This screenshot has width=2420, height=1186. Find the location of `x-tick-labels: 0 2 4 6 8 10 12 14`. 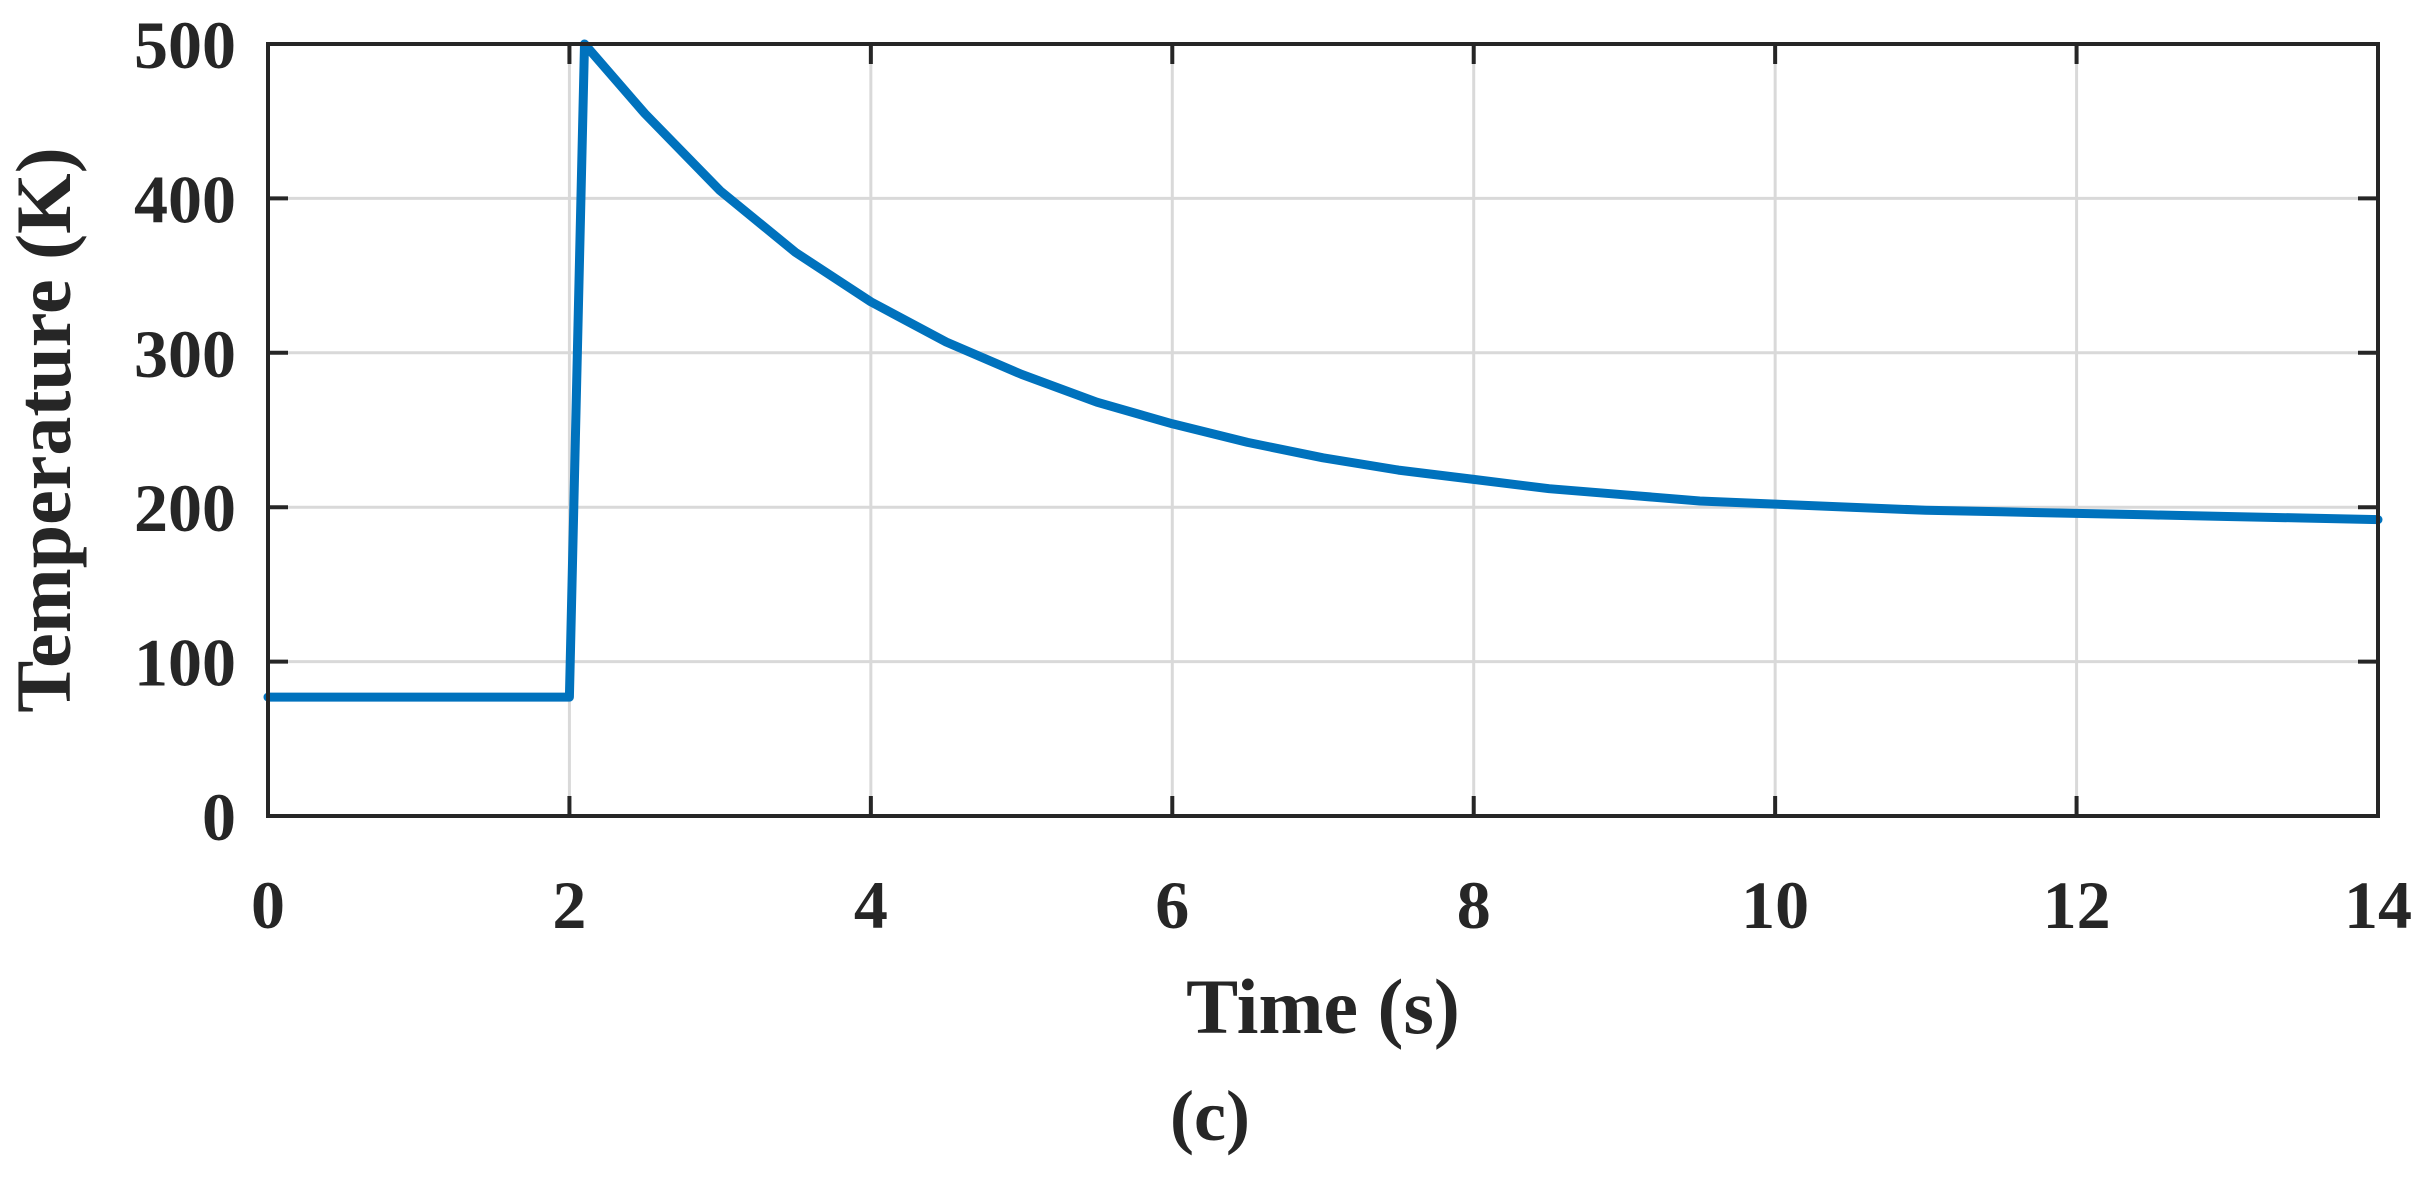

x-tick-labels: 0 2 4 6 8 10 12 14 is located at coordinates (1331, 905).